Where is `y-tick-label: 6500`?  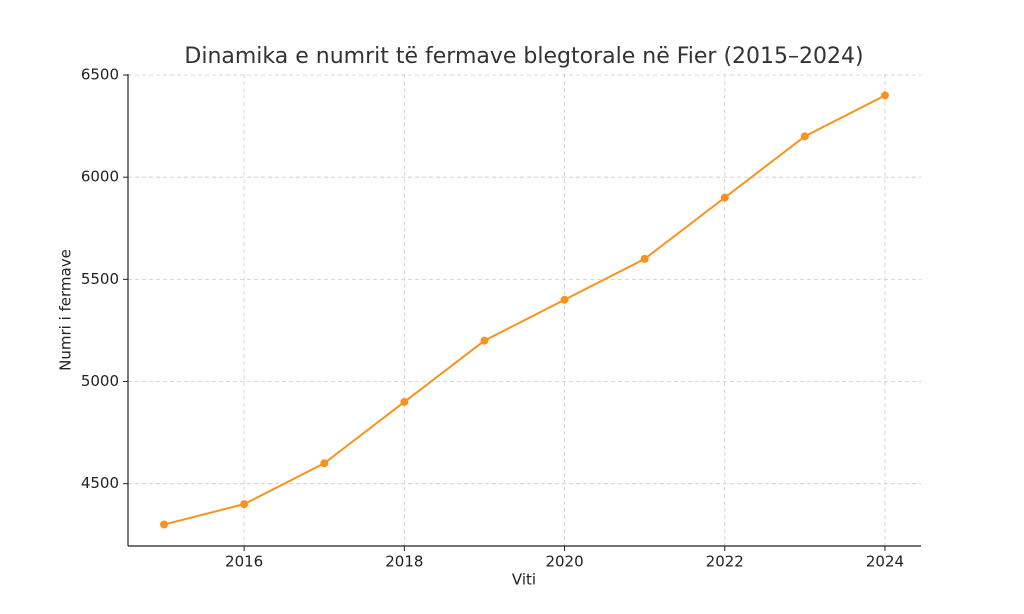 y-tick-label: 6500 is located at coordinates (100, 75).